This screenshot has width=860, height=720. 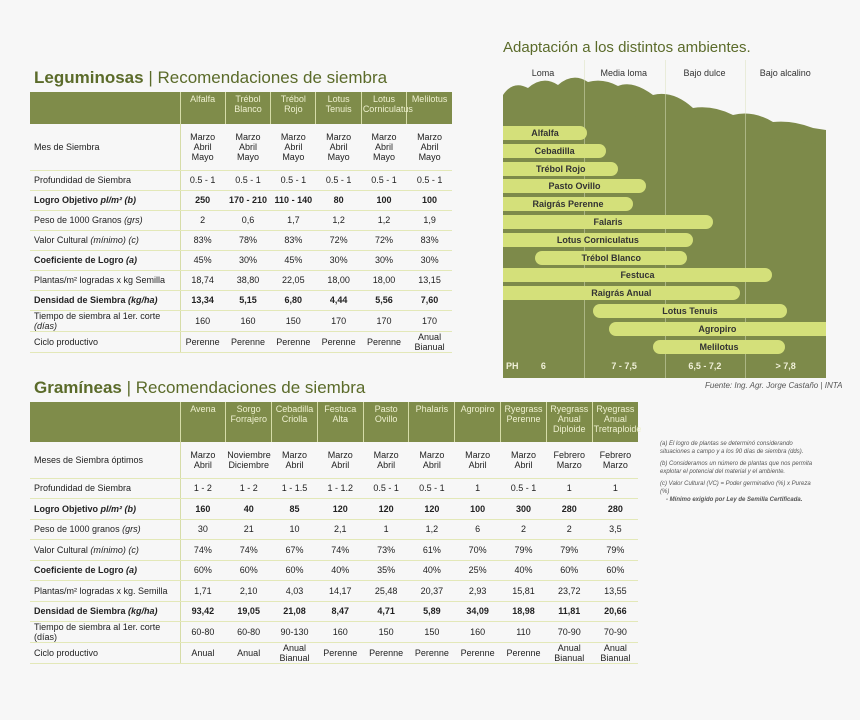 I want to click on leguminosas-title: Leguminosas | Recomendaciones de siembra, so click(x=210, y=78).